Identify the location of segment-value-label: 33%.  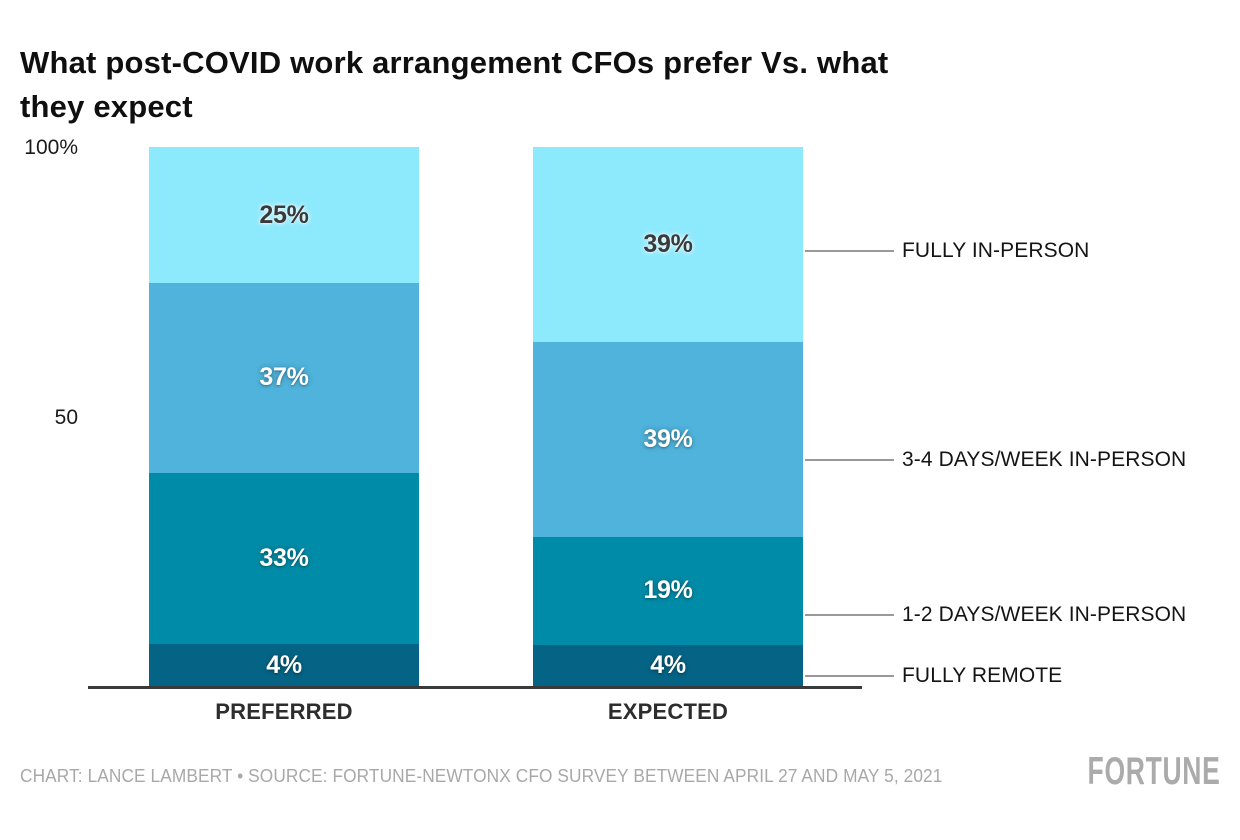
(284, 557).